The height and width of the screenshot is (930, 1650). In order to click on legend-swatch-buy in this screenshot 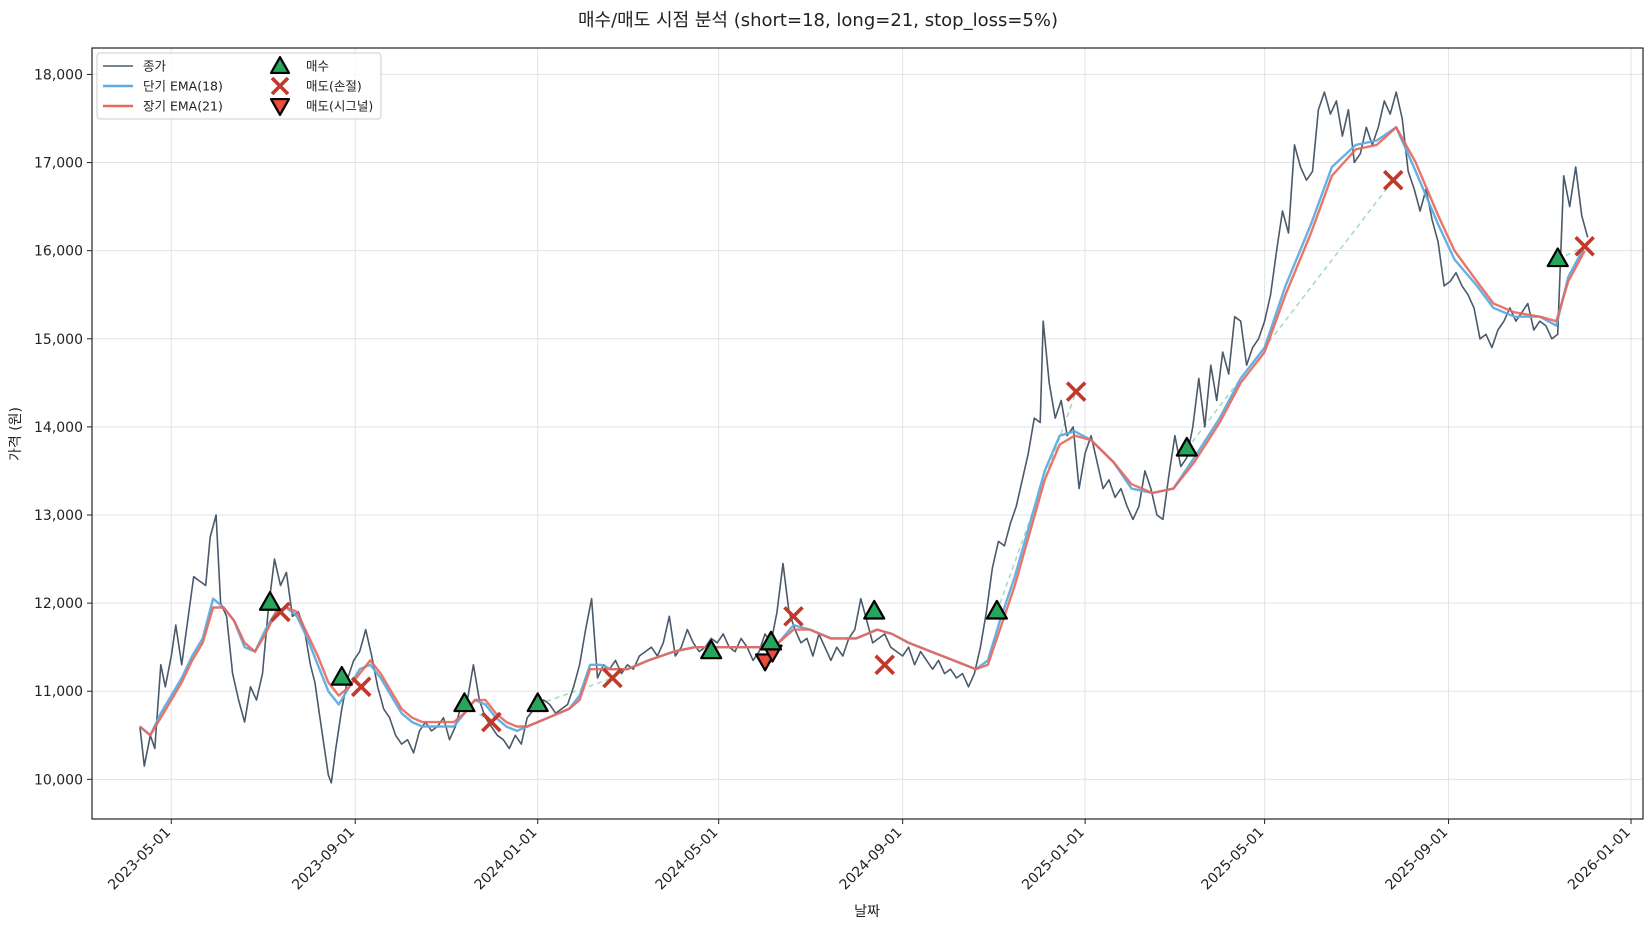, I will do `click(280, 65)`.